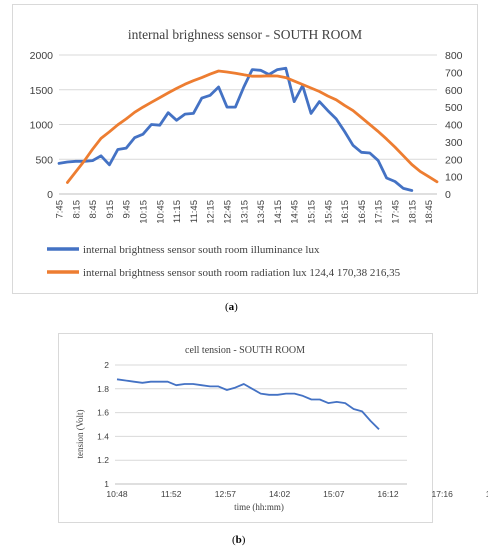  Describe the element at coordinates (295, 212) in the screenshot. I see `x-tick-label: 14:45` at that location.